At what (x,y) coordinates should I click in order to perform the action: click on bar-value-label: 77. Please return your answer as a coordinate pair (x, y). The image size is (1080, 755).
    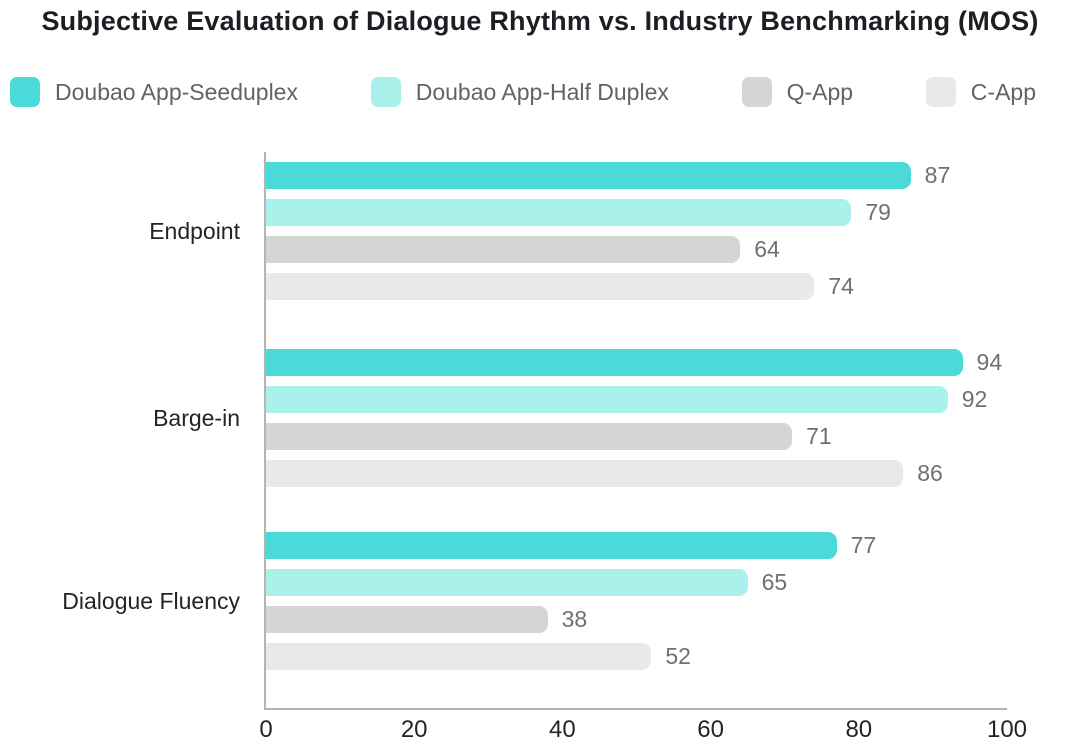
    Looking at the image, I should click on (863, 545).